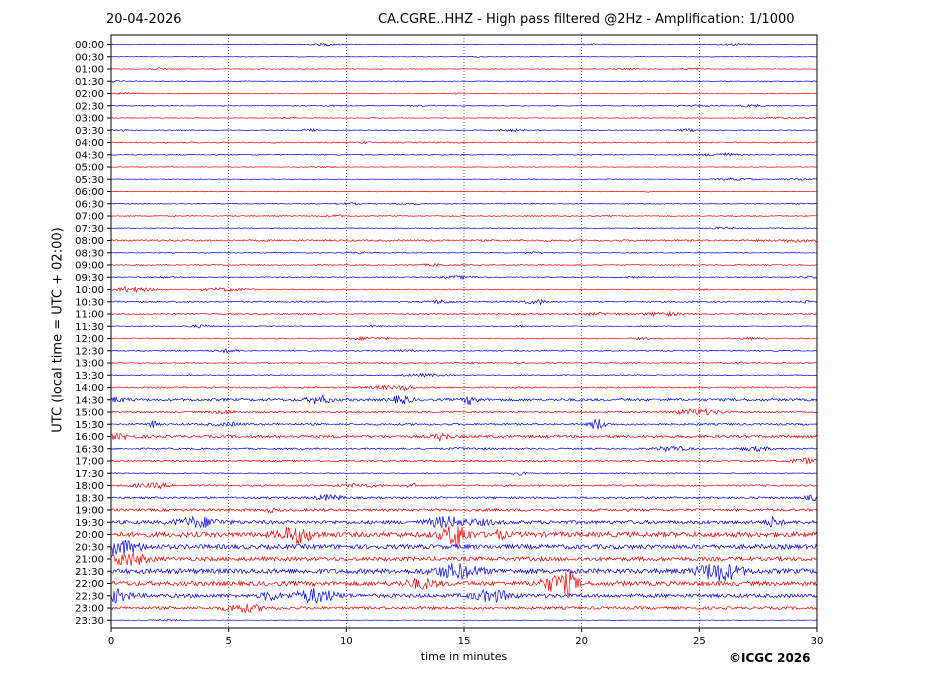 This screenshot has height=696, width=927. What do you see at coordinates (464, 547) in the screenshot?
I see `trace-2030` at bounding box center [464, 547].